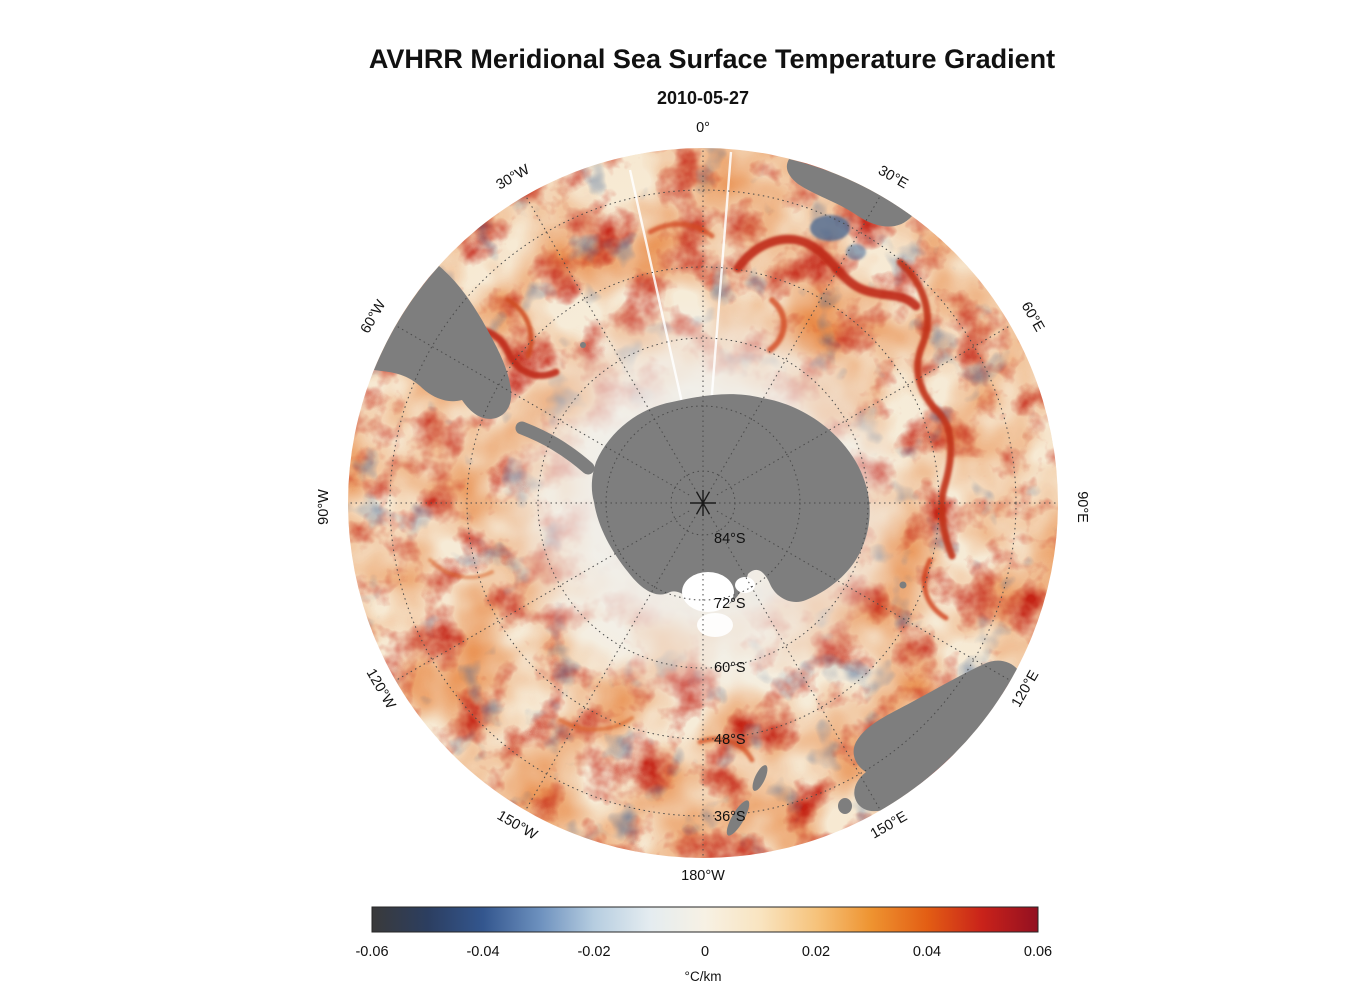 Image resolution: width=1356 pixels, height=1000 pixels. I want to click on island-south-georgia, so click(583, 345).